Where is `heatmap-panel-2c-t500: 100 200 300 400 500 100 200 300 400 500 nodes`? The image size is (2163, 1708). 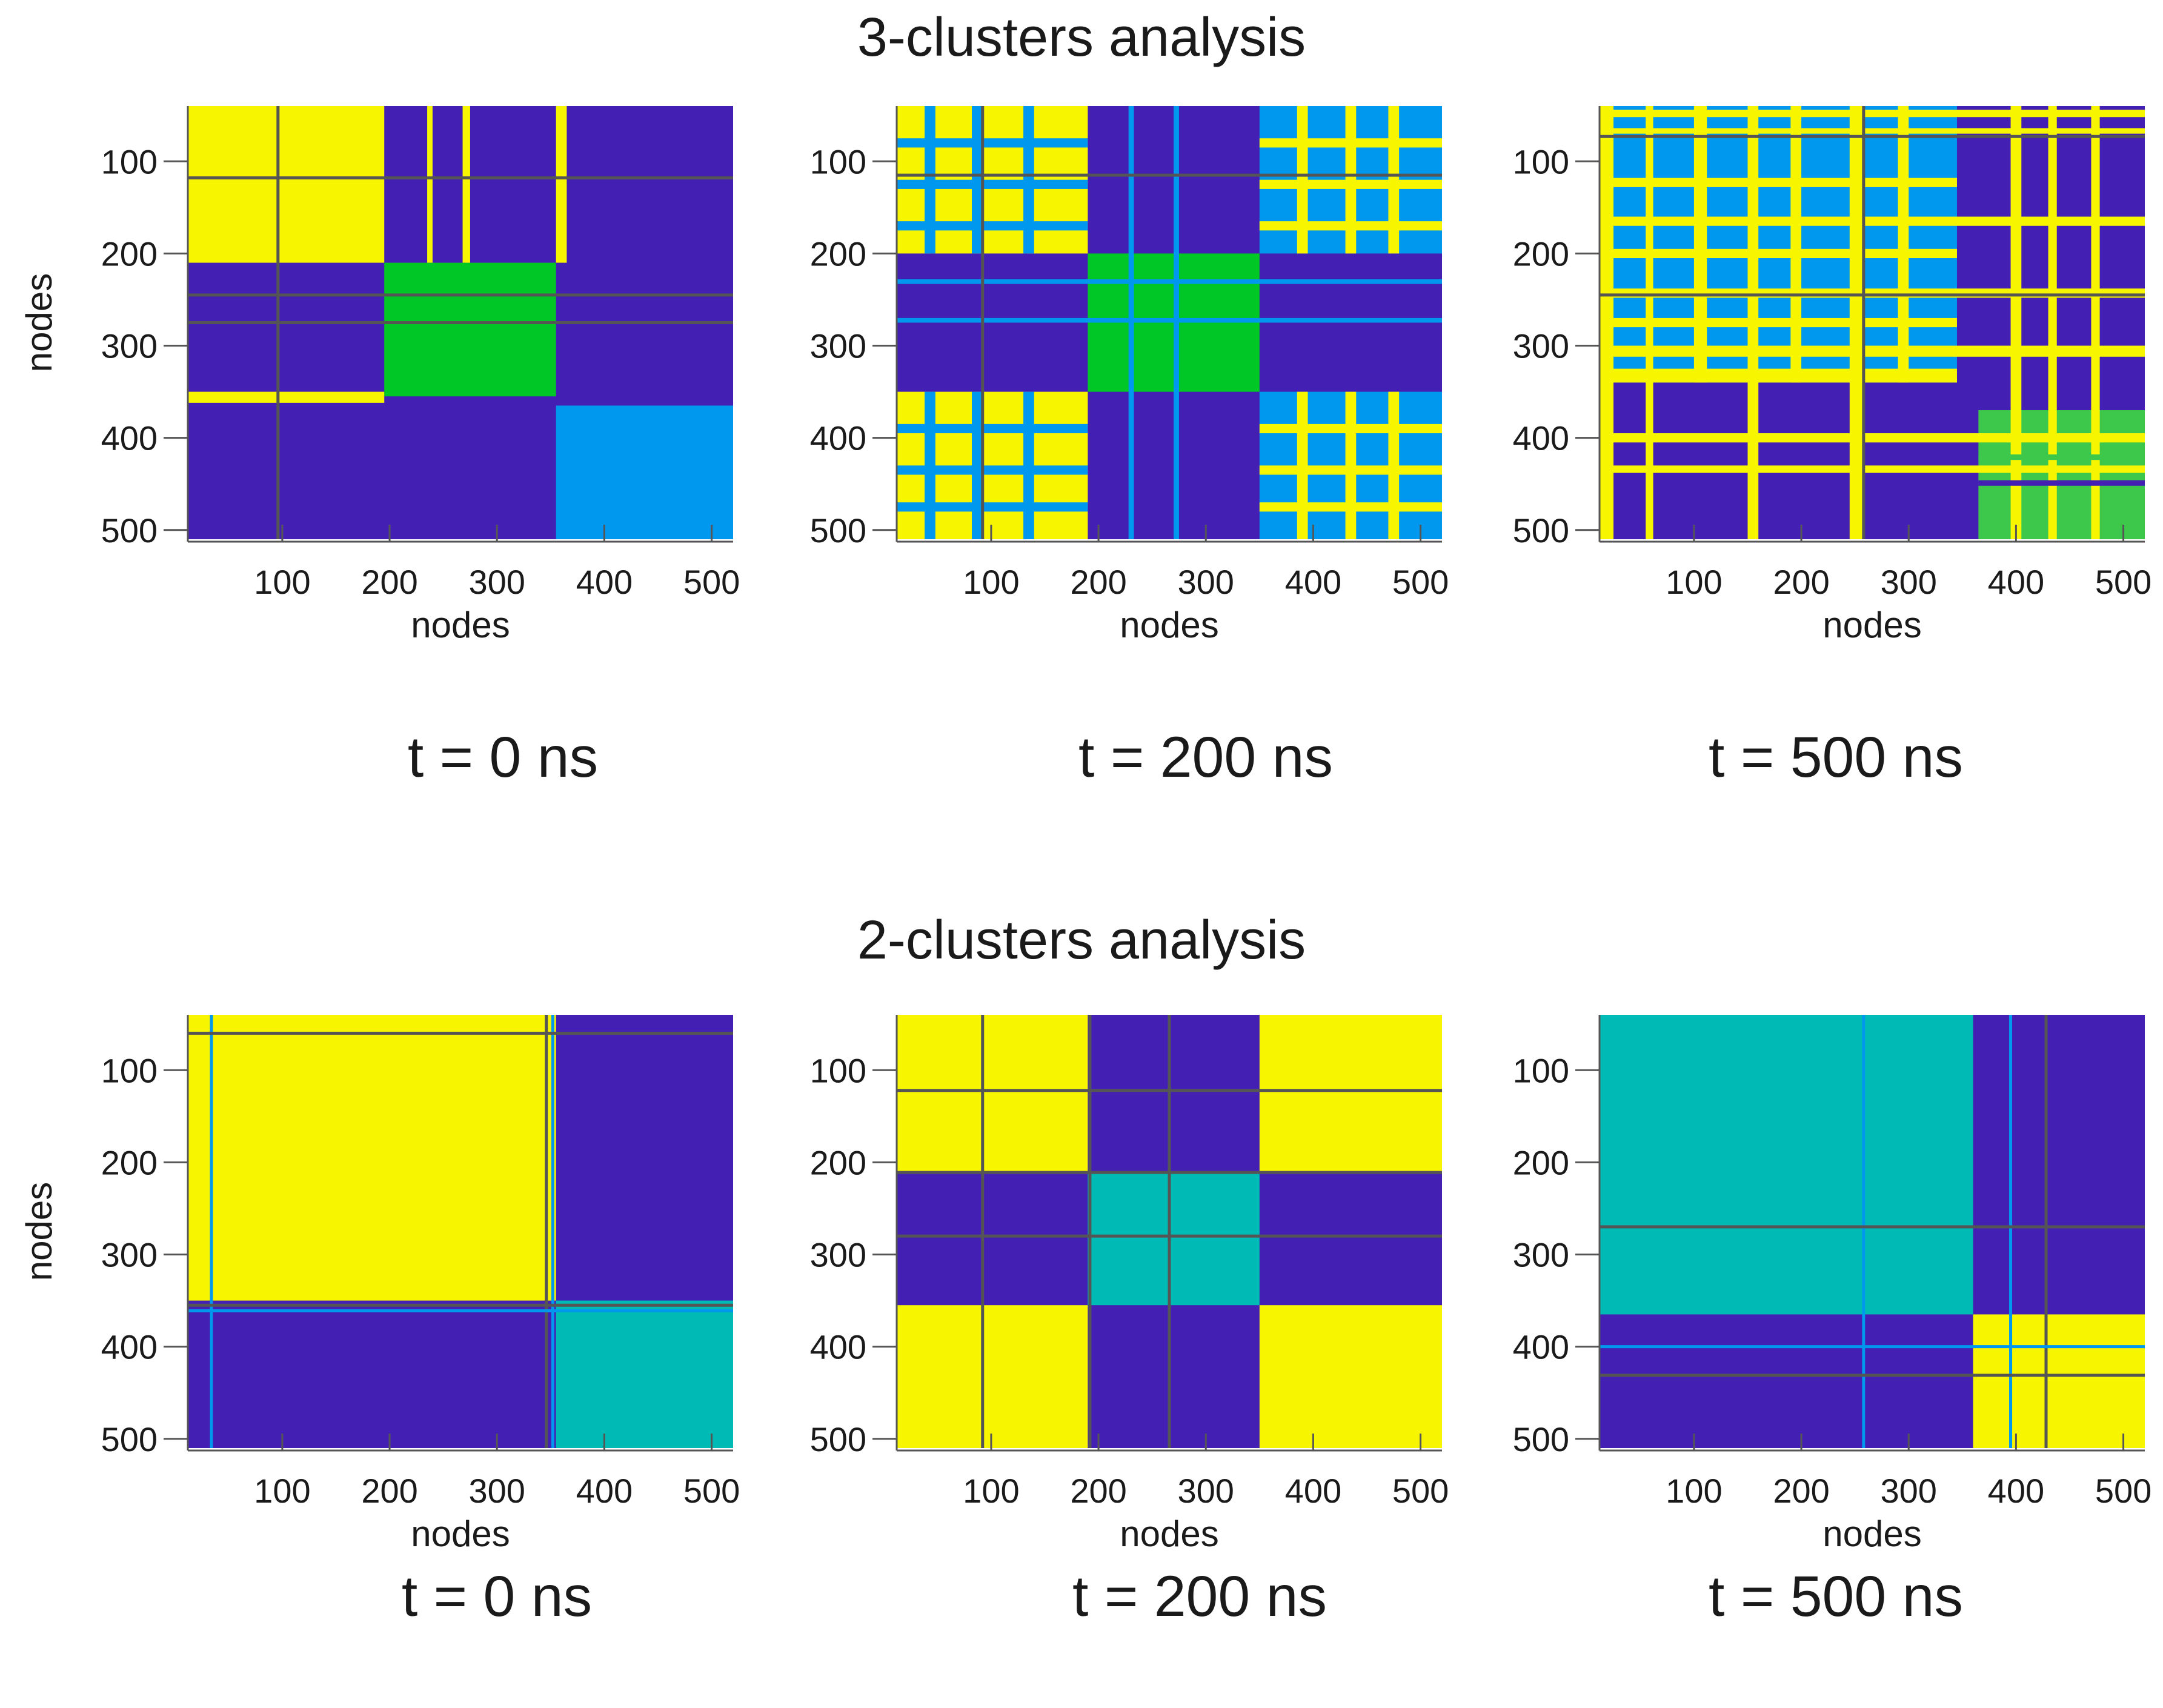
heatmap-panel-2c-t500: 100 200 300 400 500 100 200 300 400 500 nodes is located at coordinates (1781, 1303).